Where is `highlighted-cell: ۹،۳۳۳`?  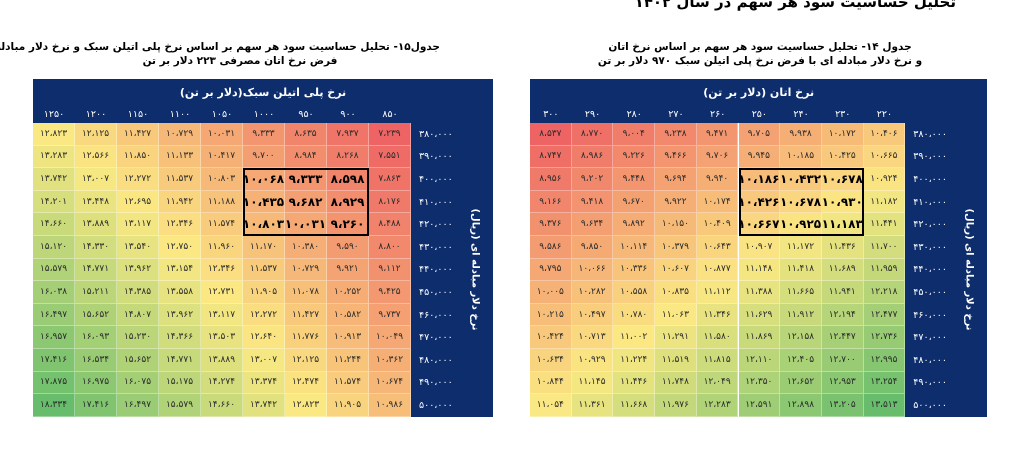
highlighted-cell: ۹،۳۳۳ is located at coordinates (306, 179).